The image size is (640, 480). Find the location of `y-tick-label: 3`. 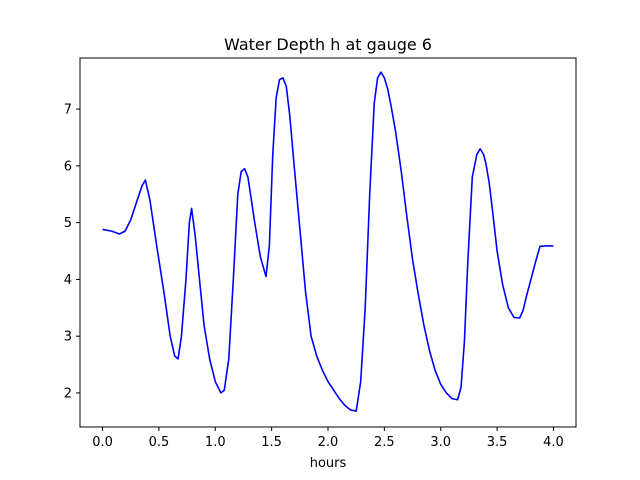

y-tick-label: 3 is located at coordinates (68, 337).